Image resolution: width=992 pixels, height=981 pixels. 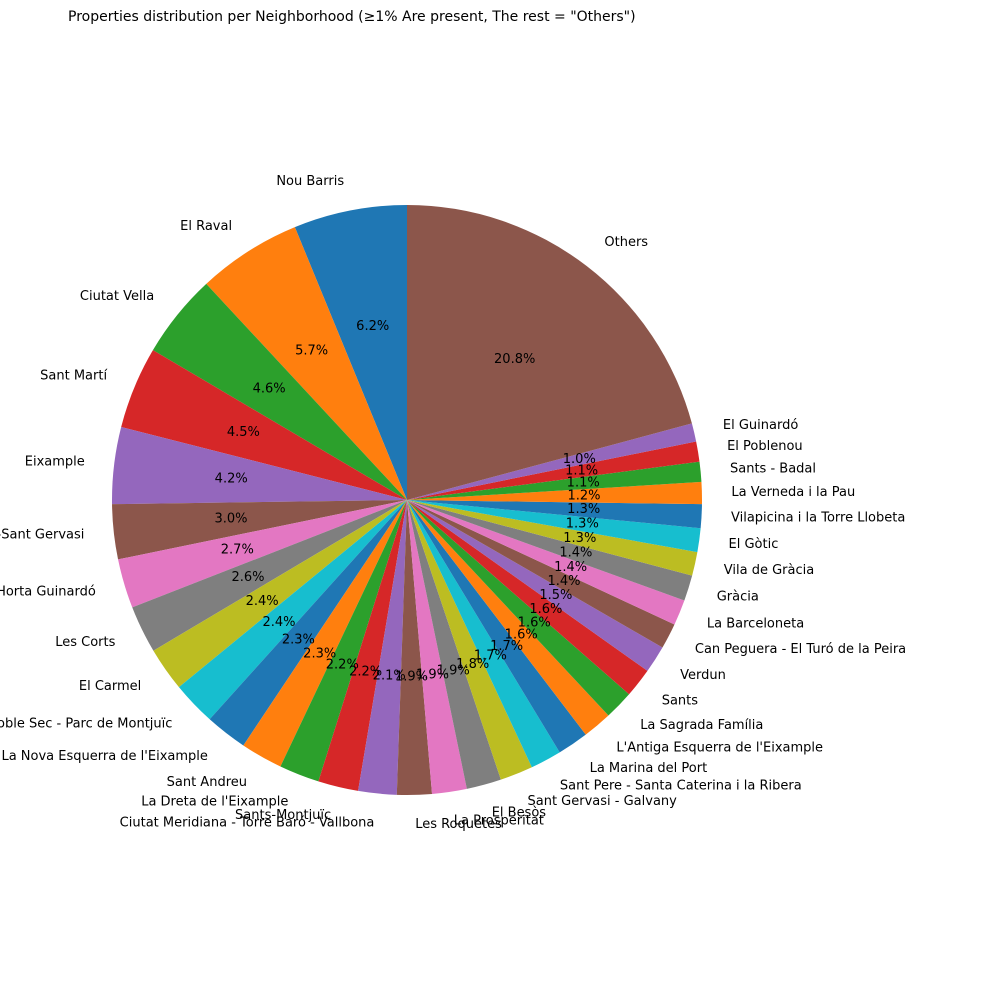 What do you see at coordinates (104, 756) in the screenshot?
I see `pie-slice-category-label: La Nova Esquerra de l'Eixample` at bounding box center [104, 756].